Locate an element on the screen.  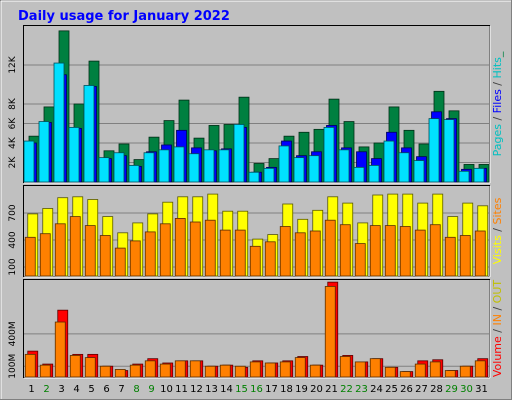
legend-entry: _ is located at coordinates (497, 54).